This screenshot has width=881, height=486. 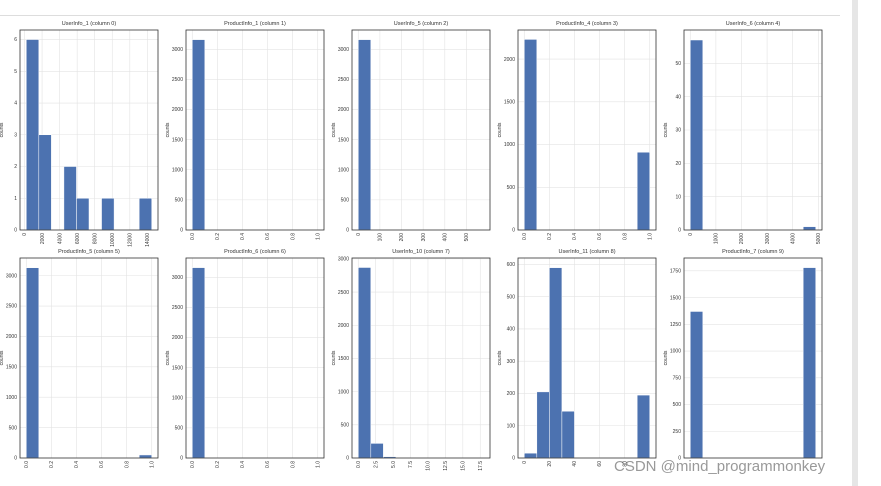 What do you see at coordinates (130, 240) in the screenshot?
I see `x-tick-label: 12000` at bounding box center [130, 240].